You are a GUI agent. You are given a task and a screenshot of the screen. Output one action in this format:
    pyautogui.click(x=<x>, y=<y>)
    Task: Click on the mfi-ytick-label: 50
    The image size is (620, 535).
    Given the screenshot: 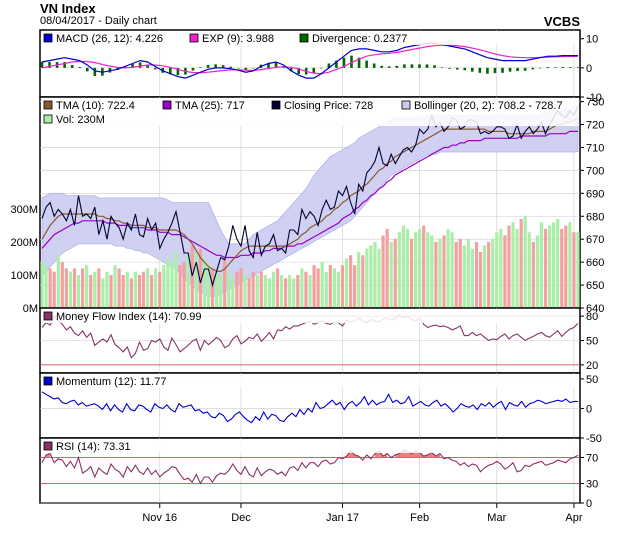 What is the action you would take?
    pyautogui.click(x=592, y=342)
    